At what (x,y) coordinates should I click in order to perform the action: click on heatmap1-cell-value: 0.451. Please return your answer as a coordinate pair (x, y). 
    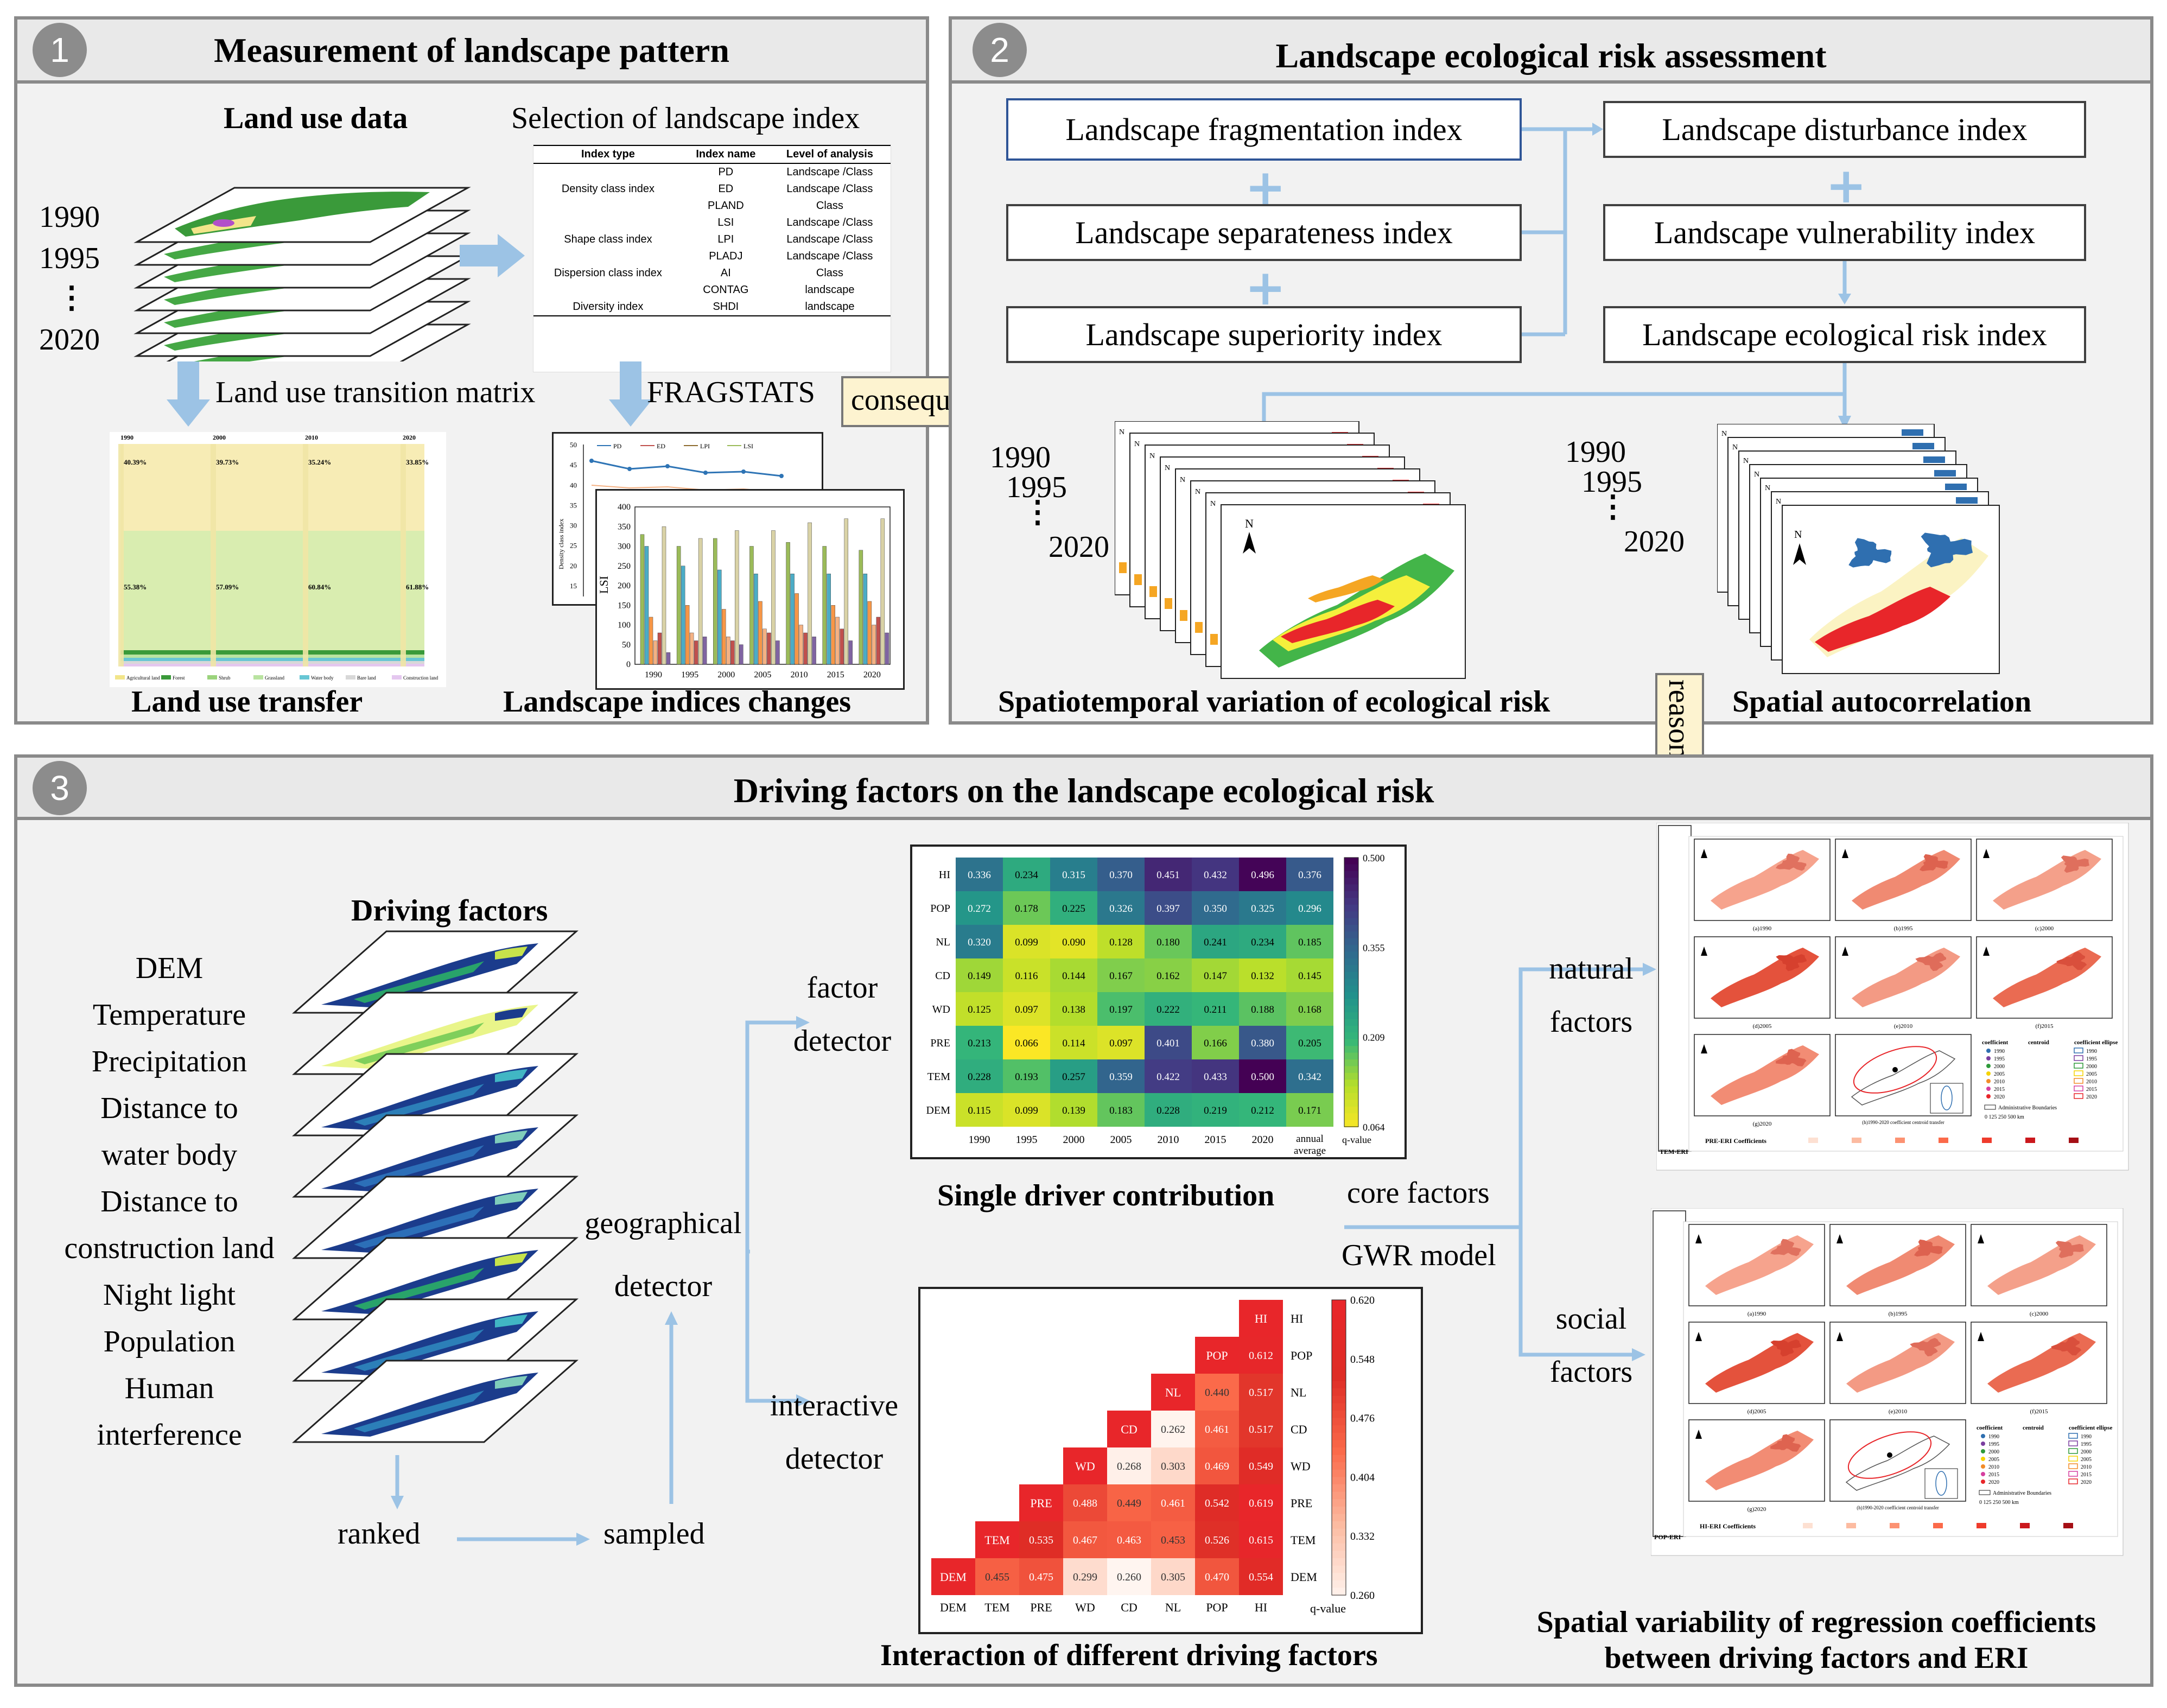
    Looking at the image, I should click on (1168, 875).